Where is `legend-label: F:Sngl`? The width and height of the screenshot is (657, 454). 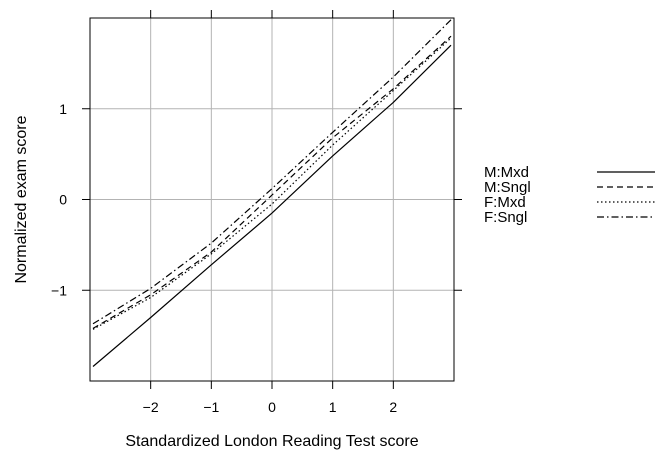
legend-label: F:Sngl is located at coordinates (505, 217).